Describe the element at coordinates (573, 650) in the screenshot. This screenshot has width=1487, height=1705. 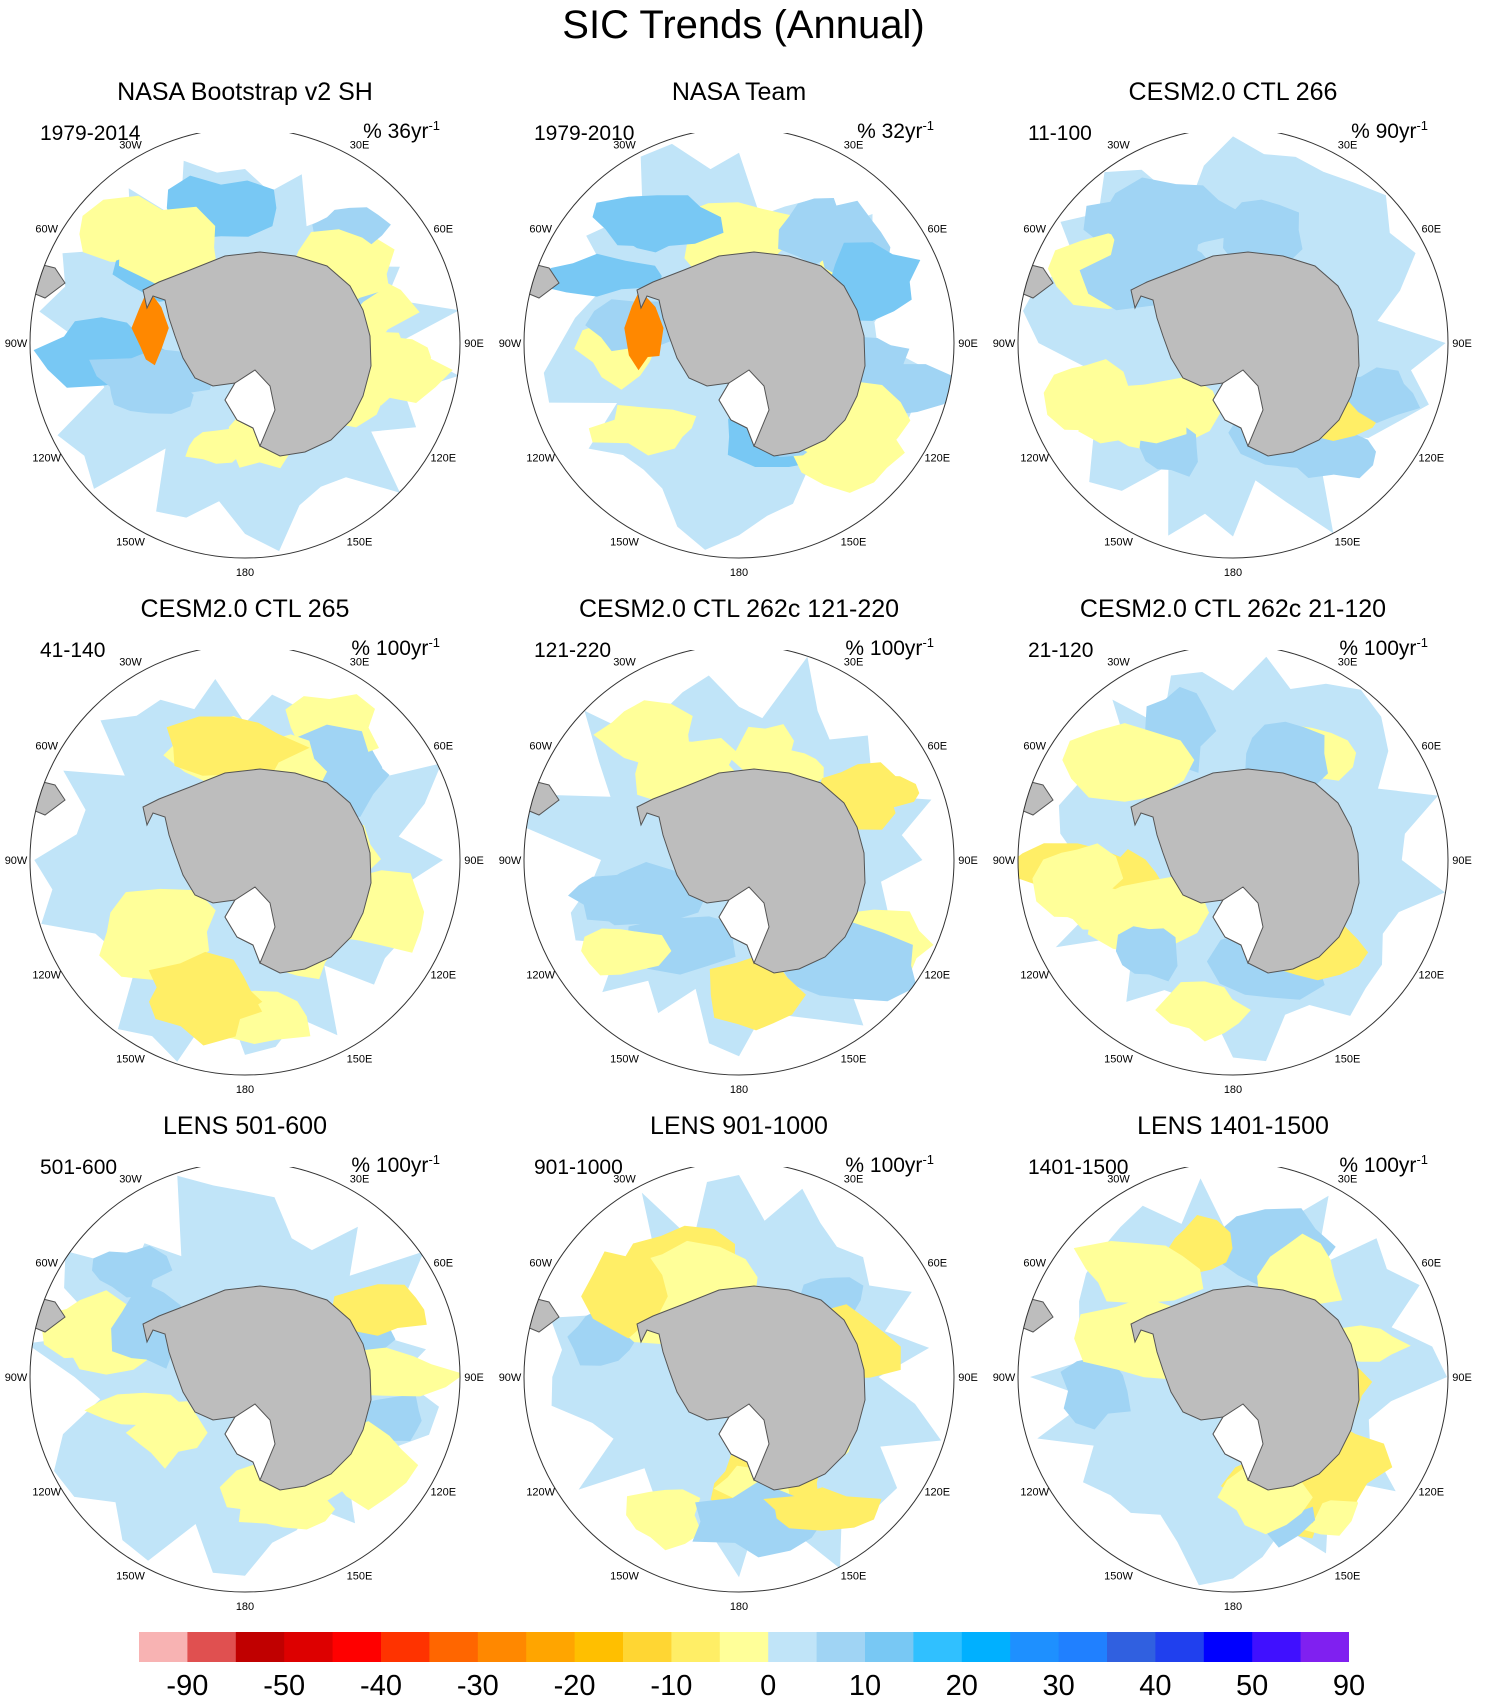
I see `panel-period: 121-220` at that location.